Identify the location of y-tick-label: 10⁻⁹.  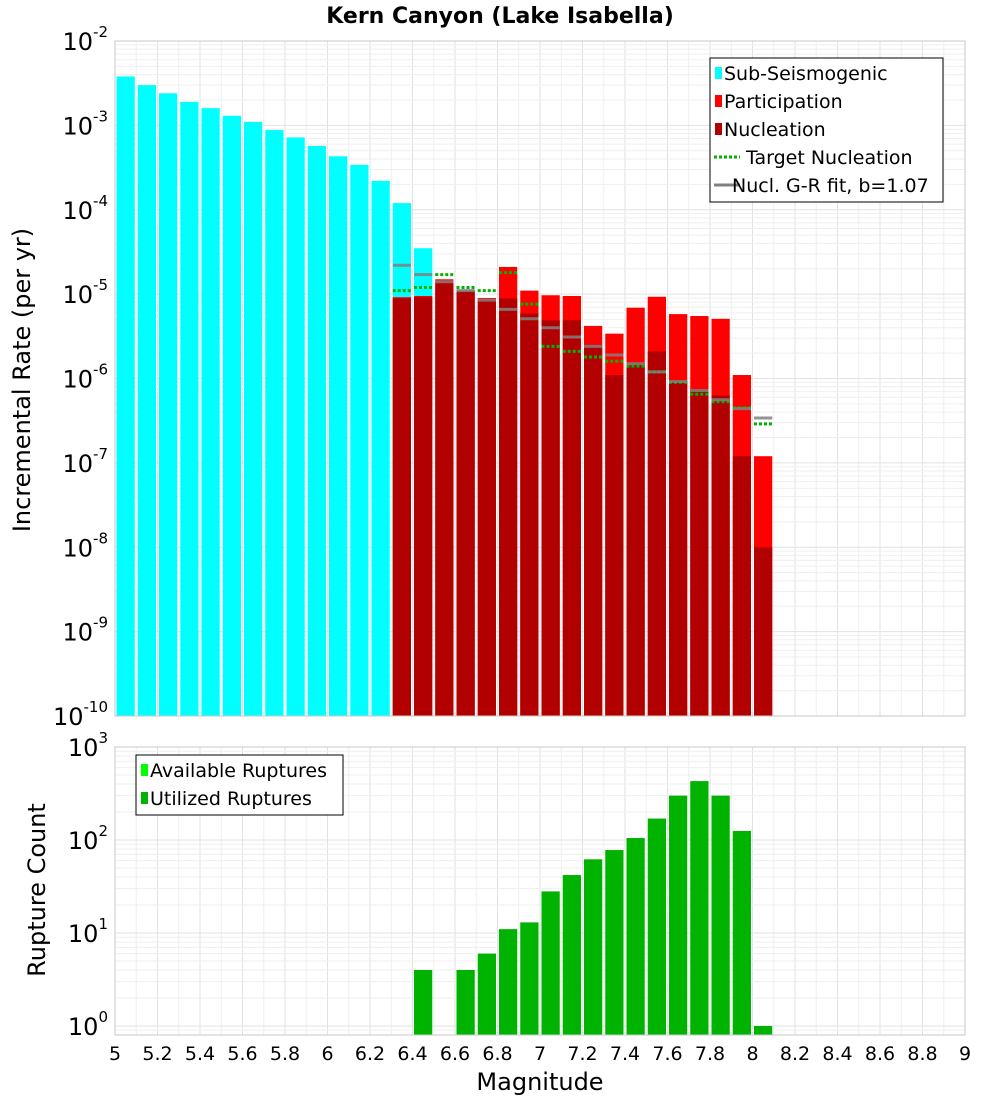
(85, 630).